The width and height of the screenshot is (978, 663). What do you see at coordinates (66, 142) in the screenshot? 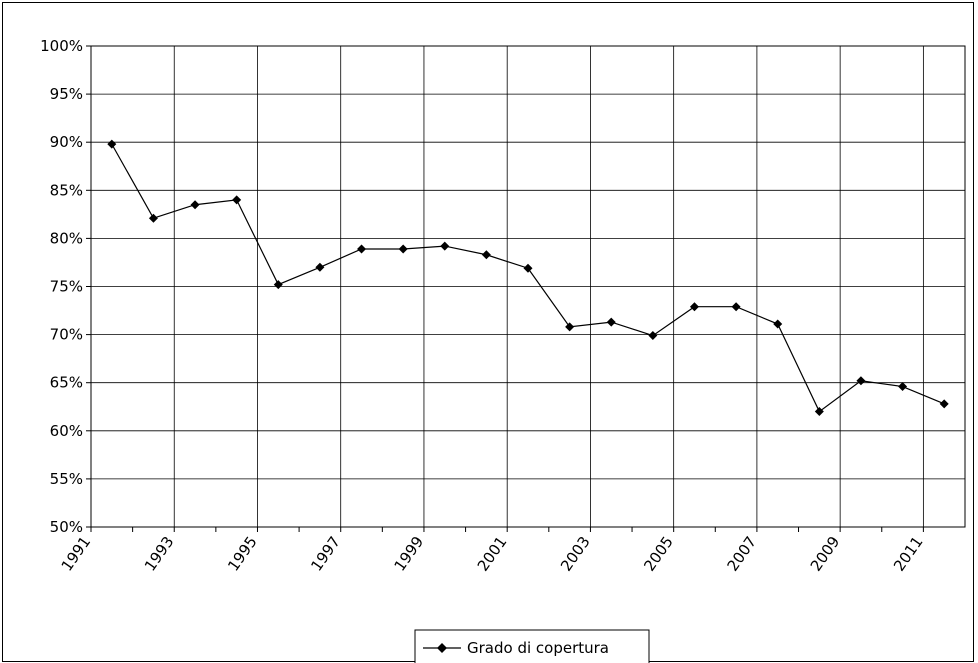
I see `y-tick-label: 90%` at bounding box center [66, 142].